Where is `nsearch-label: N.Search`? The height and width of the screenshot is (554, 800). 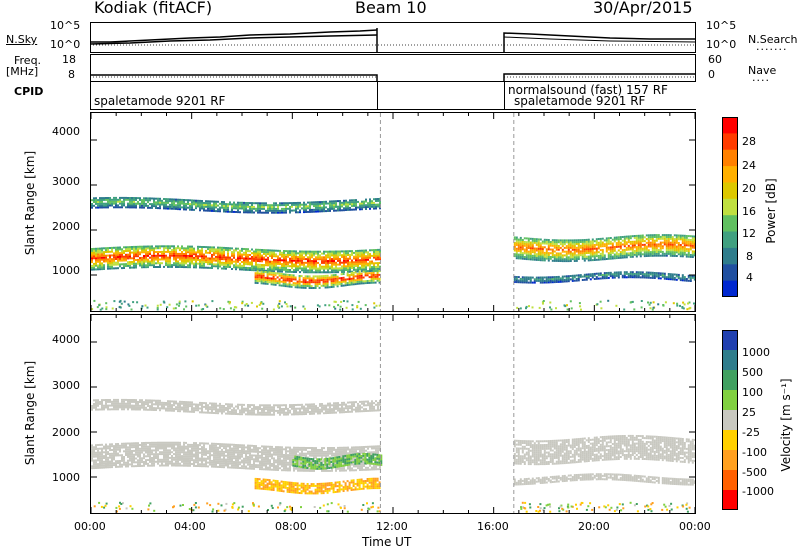 nsearch-label: N.Search is located at coordinates (773, 39).